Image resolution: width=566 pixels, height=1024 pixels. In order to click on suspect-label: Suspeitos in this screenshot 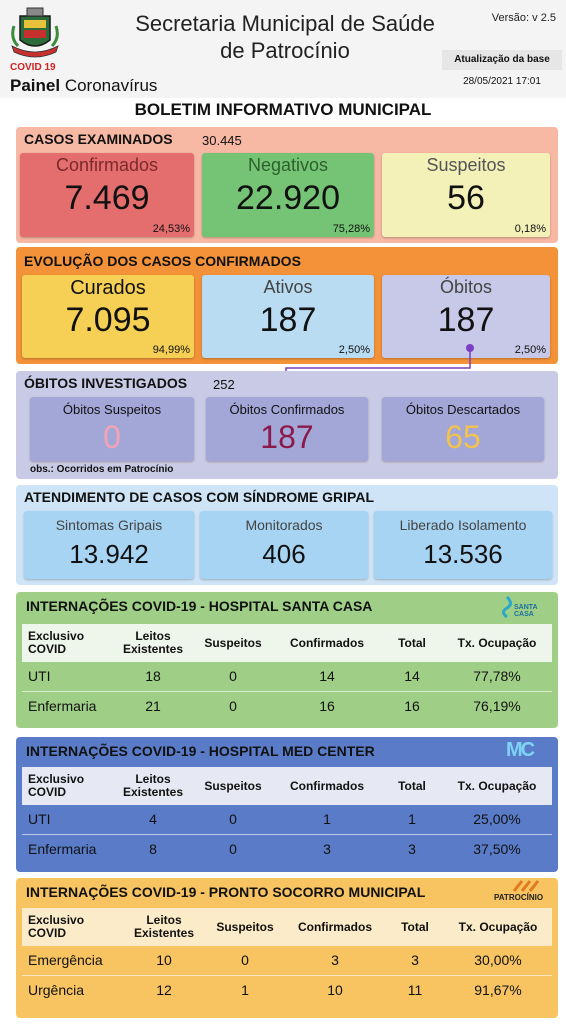, I will do `click(466, 165)`.